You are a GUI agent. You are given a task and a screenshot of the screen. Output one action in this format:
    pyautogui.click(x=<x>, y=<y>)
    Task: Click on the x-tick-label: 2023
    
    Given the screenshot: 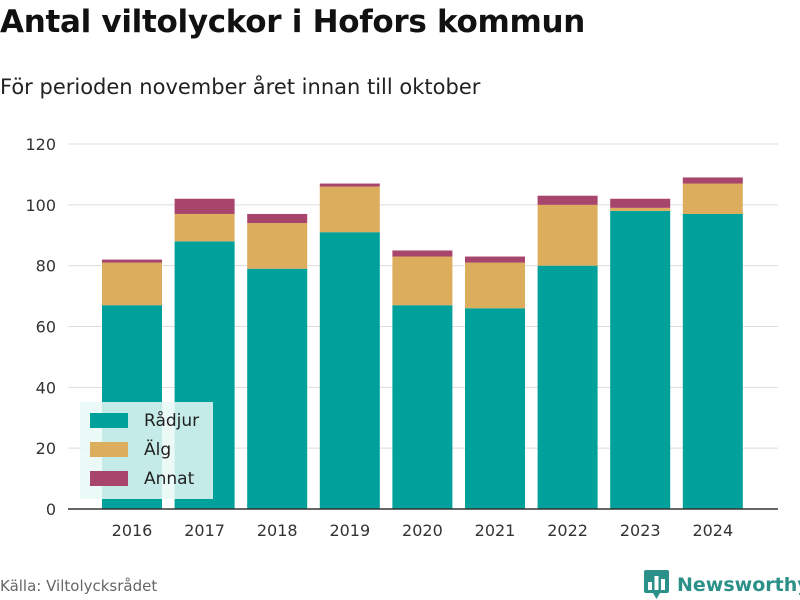 What is the action you would take?
    pyautogui.click(x=640, y=530)
    